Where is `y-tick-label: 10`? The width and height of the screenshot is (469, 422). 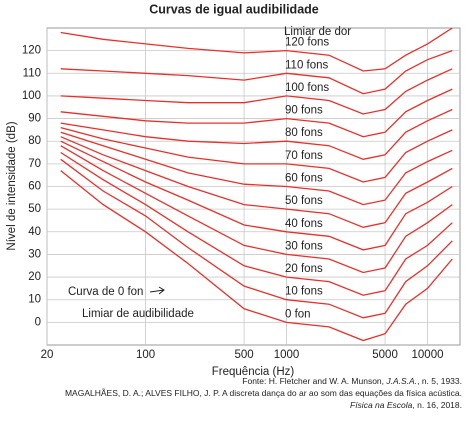 y-tick-label: 10 is located at coordinates (34, 300).